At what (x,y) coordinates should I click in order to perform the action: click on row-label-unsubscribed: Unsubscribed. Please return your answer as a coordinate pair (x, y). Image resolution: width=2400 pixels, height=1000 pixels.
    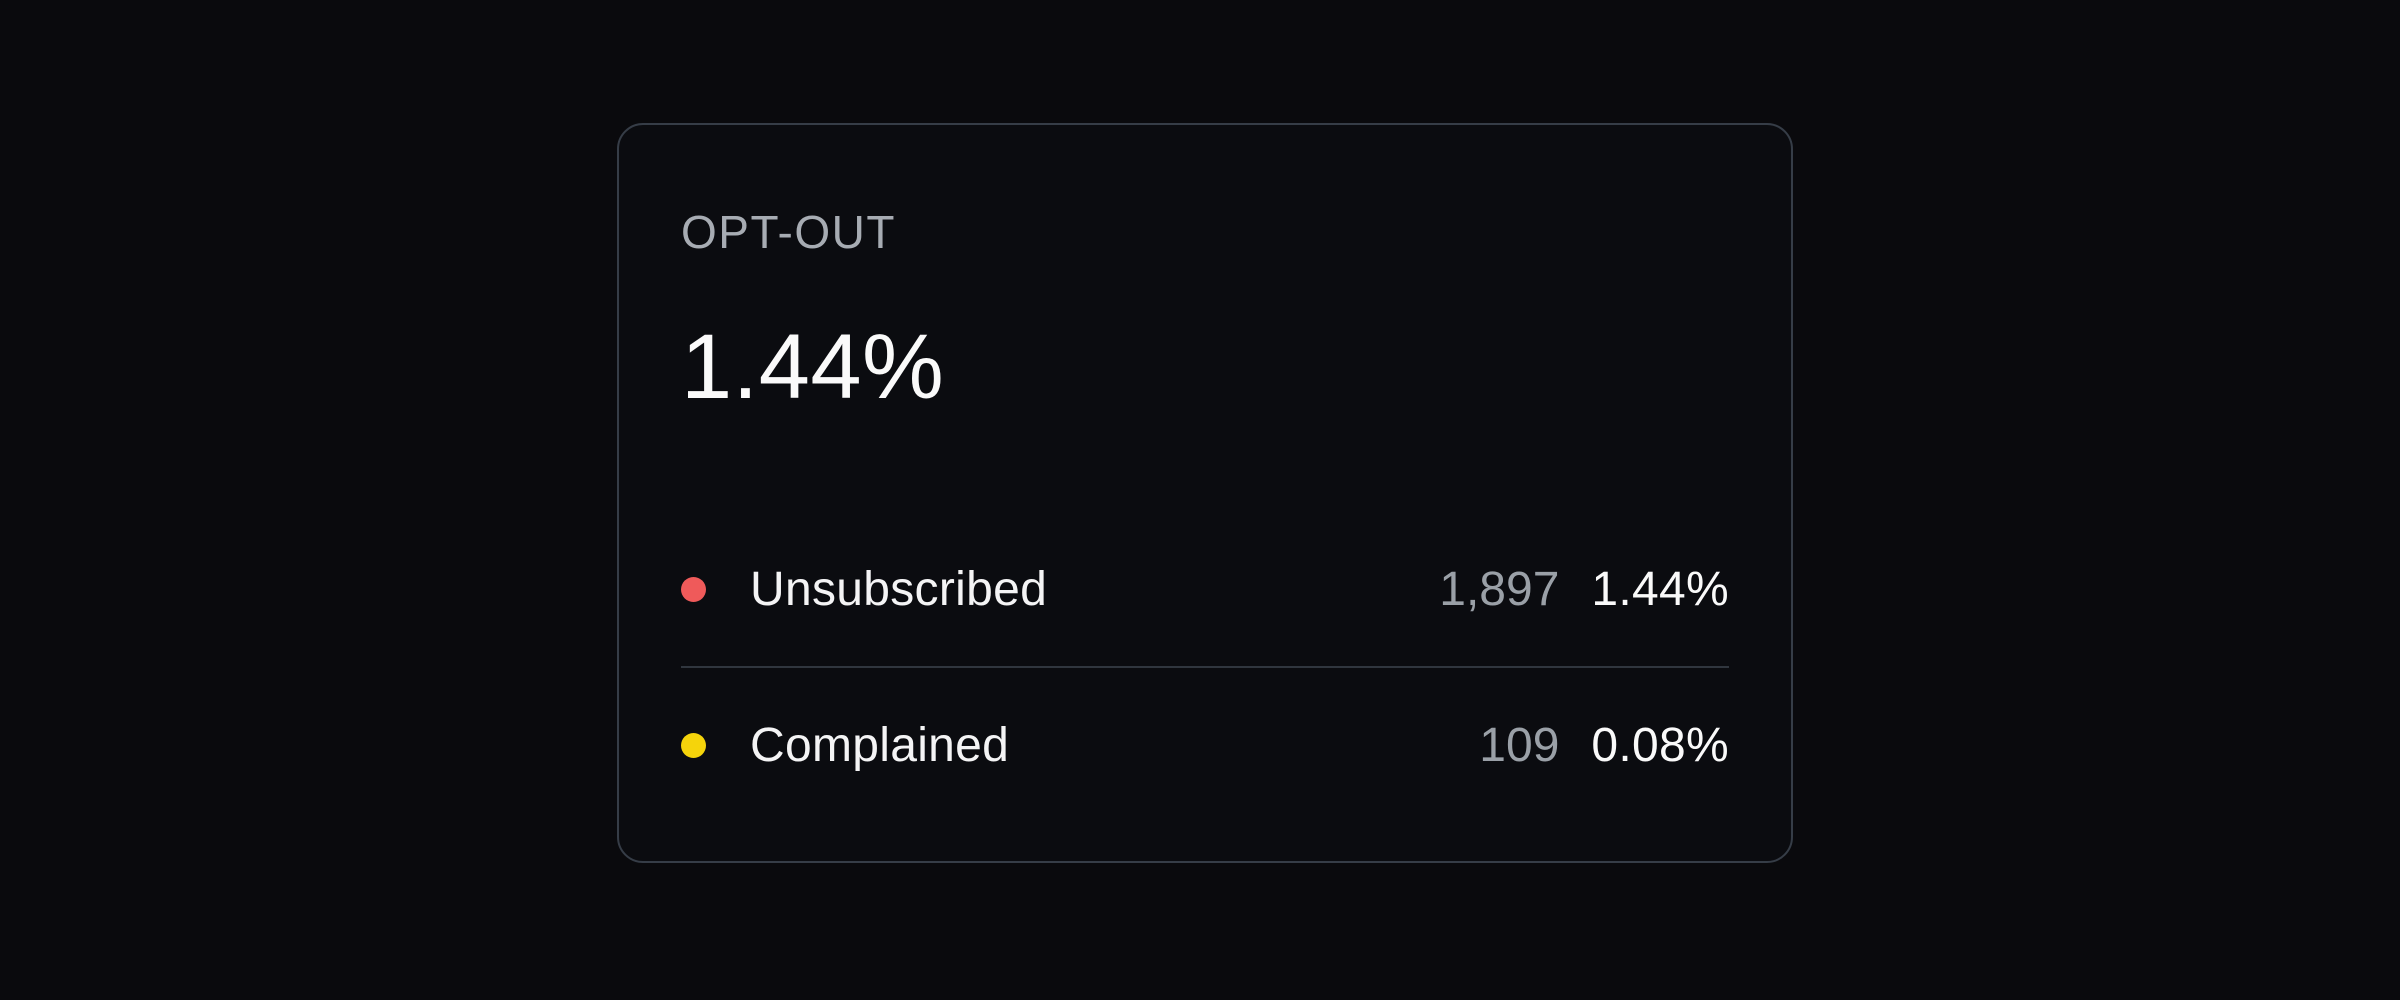
    Looking at the image, I should click on (899, 589).